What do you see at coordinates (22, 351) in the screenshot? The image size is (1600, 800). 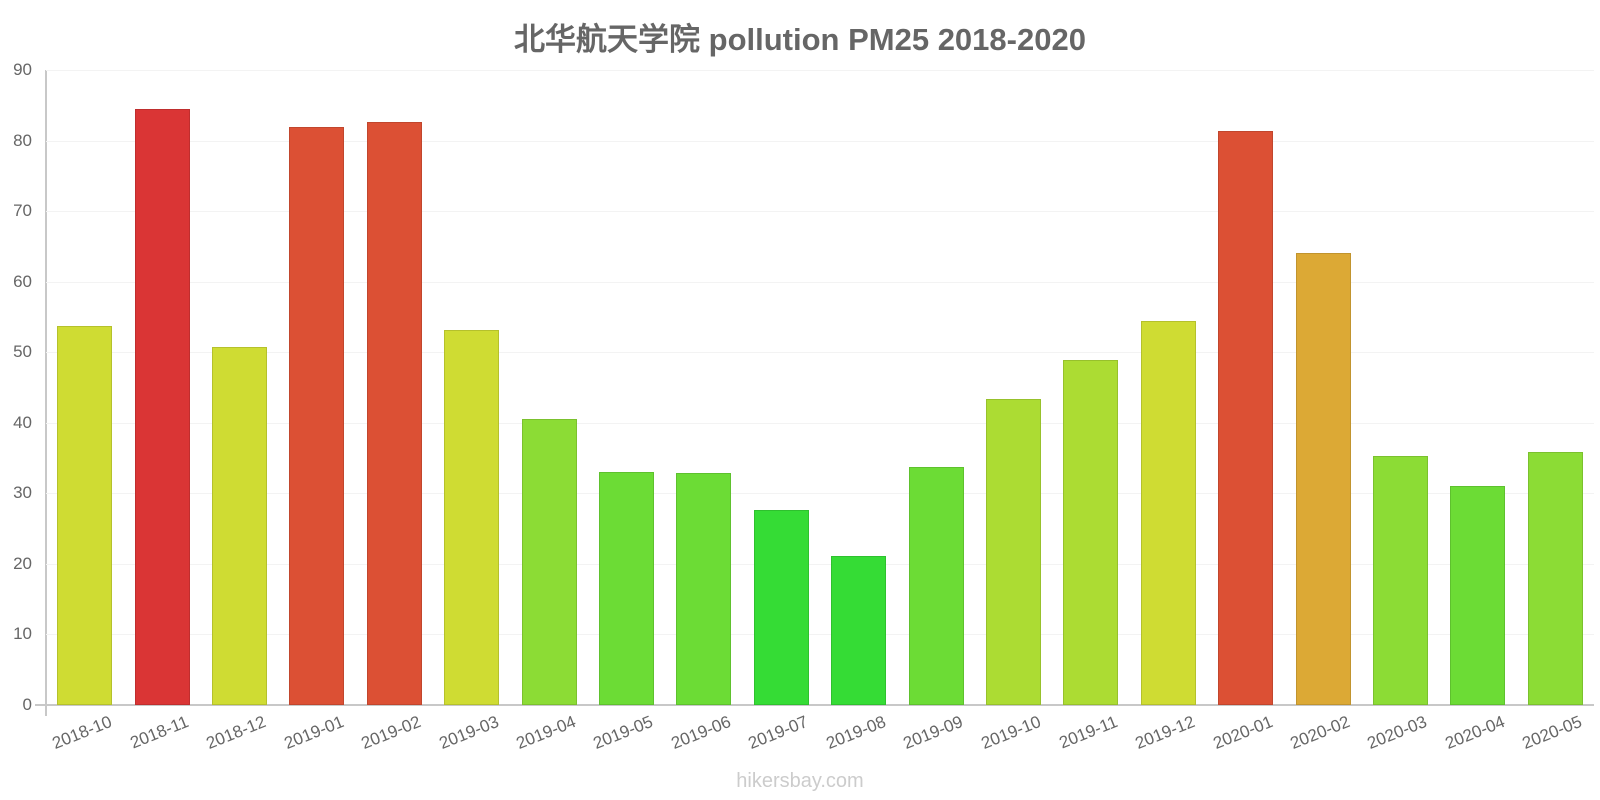 I see `y-tick-label: 50` at bounding box center [22, 351].